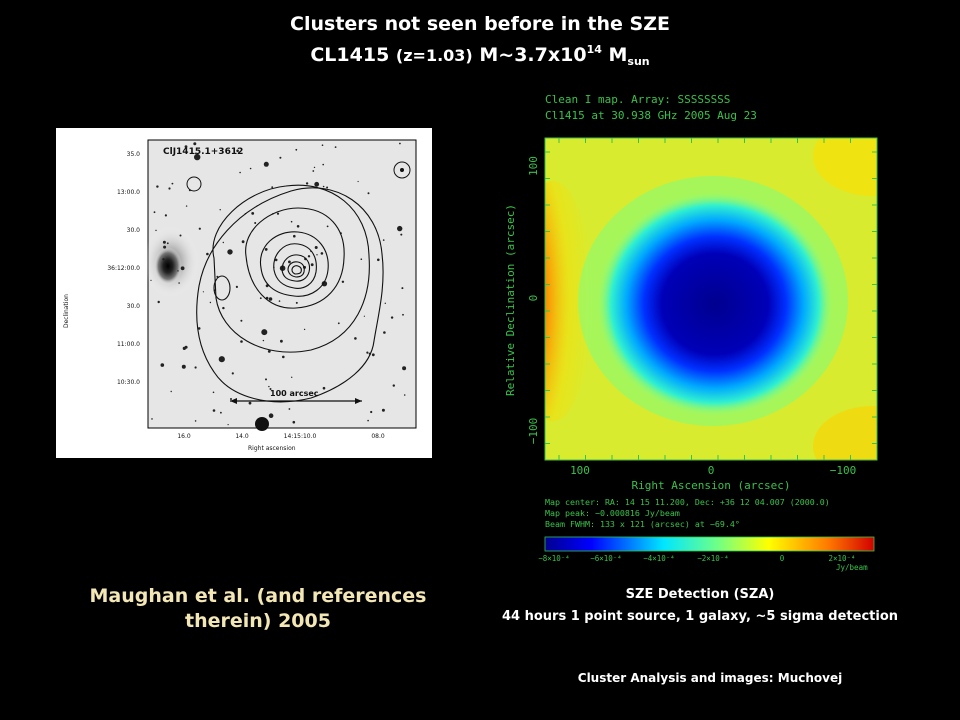 The height and width of the screenshot is (720, 960). What do you see at coordinates (713, 558) in the screenshot?
I see `colorbar-tick: −2×10⁻⁴` at bounding box center [713, 558].